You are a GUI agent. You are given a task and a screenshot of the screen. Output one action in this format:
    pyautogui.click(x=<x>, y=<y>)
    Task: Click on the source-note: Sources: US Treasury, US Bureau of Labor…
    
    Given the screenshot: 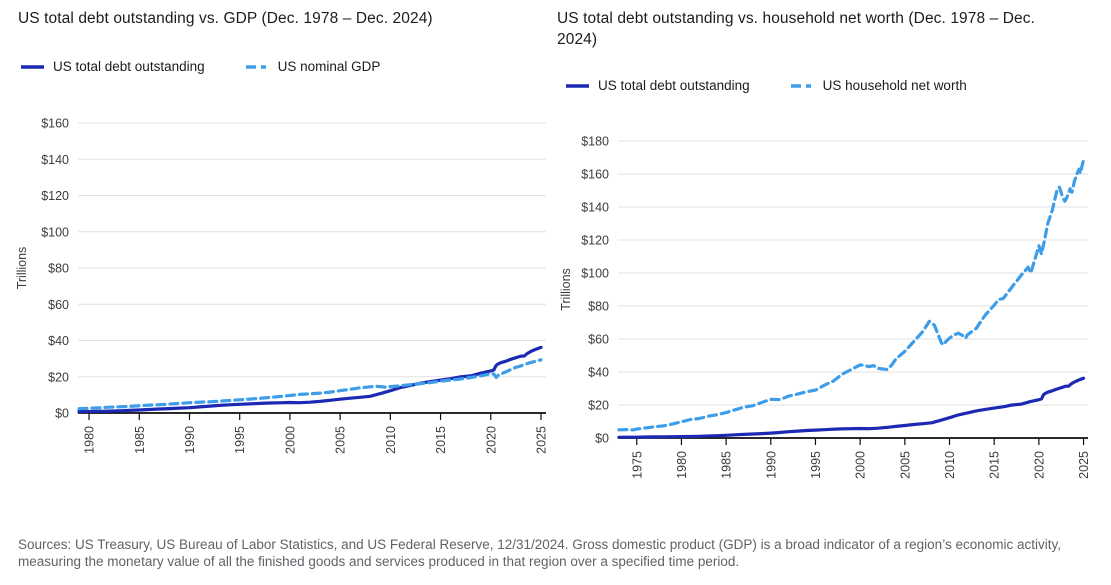 What is the action you would take?
    pyautogui.click(x=539, y=553)
    